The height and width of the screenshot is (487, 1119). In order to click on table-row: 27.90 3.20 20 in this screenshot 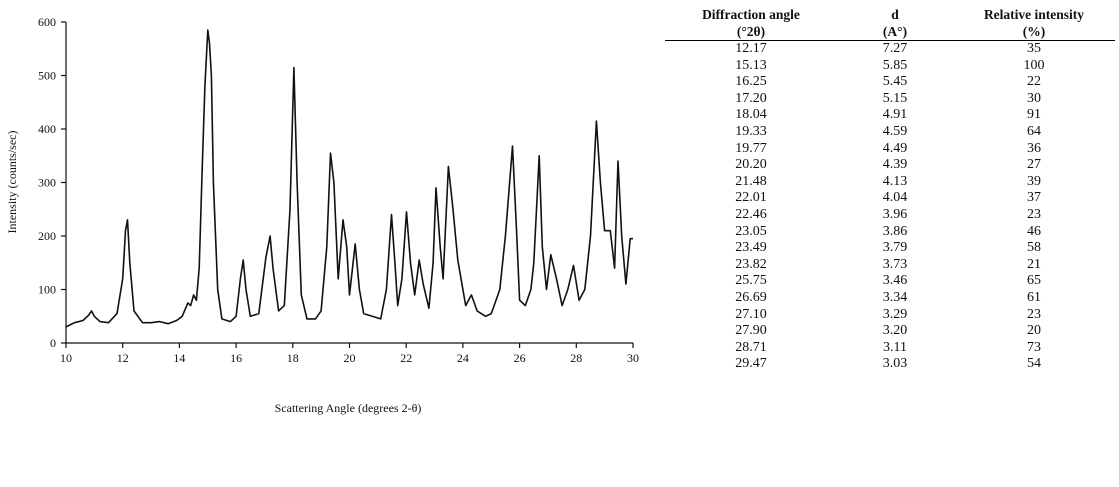, I will do `click(890, 331)`.